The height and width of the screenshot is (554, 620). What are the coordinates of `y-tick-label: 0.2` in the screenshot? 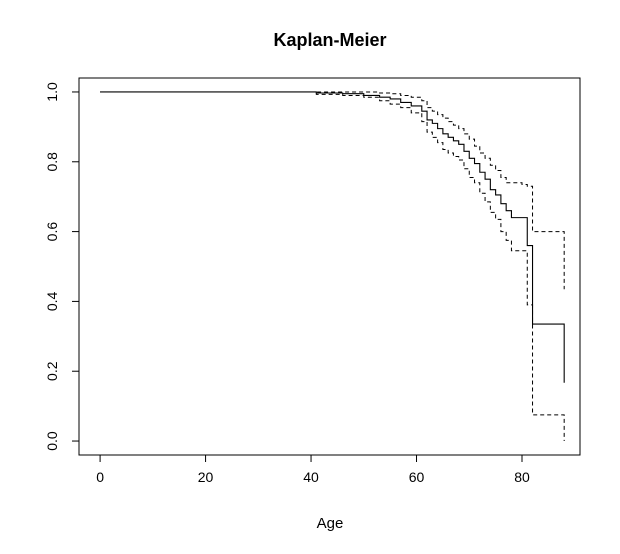 It's located at (52, 371).